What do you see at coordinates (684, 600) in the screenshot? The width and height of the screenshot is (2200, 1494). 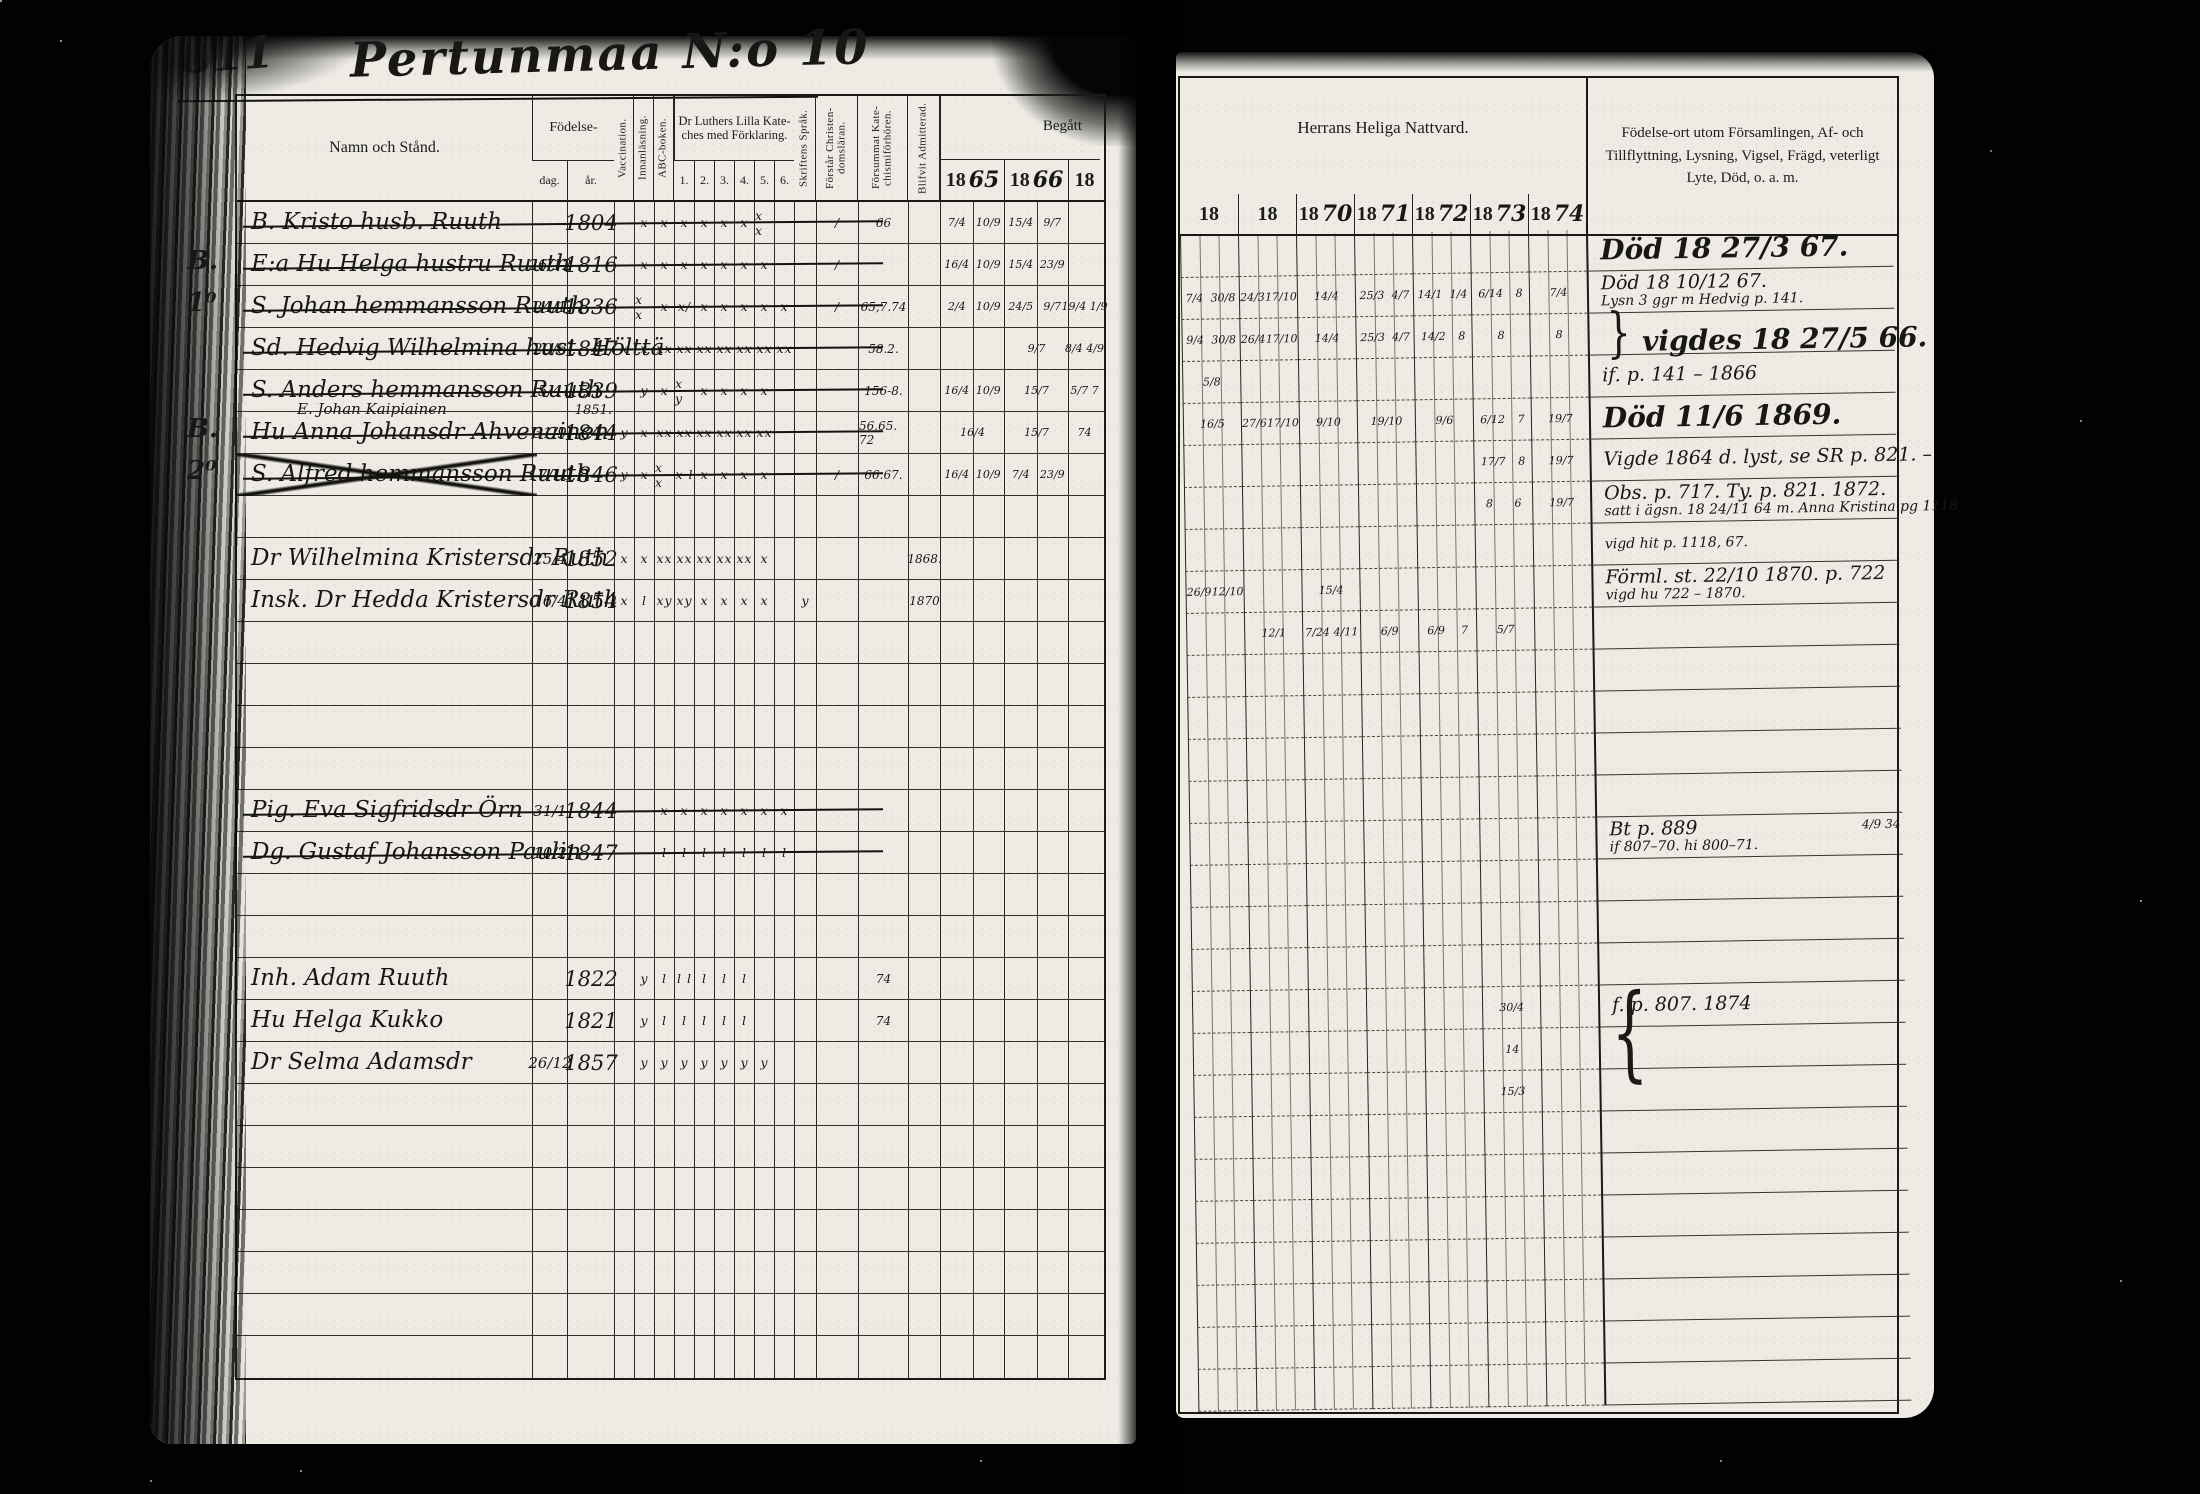 I see `cell-mark-3: xy` at bounding box center [684, 600].